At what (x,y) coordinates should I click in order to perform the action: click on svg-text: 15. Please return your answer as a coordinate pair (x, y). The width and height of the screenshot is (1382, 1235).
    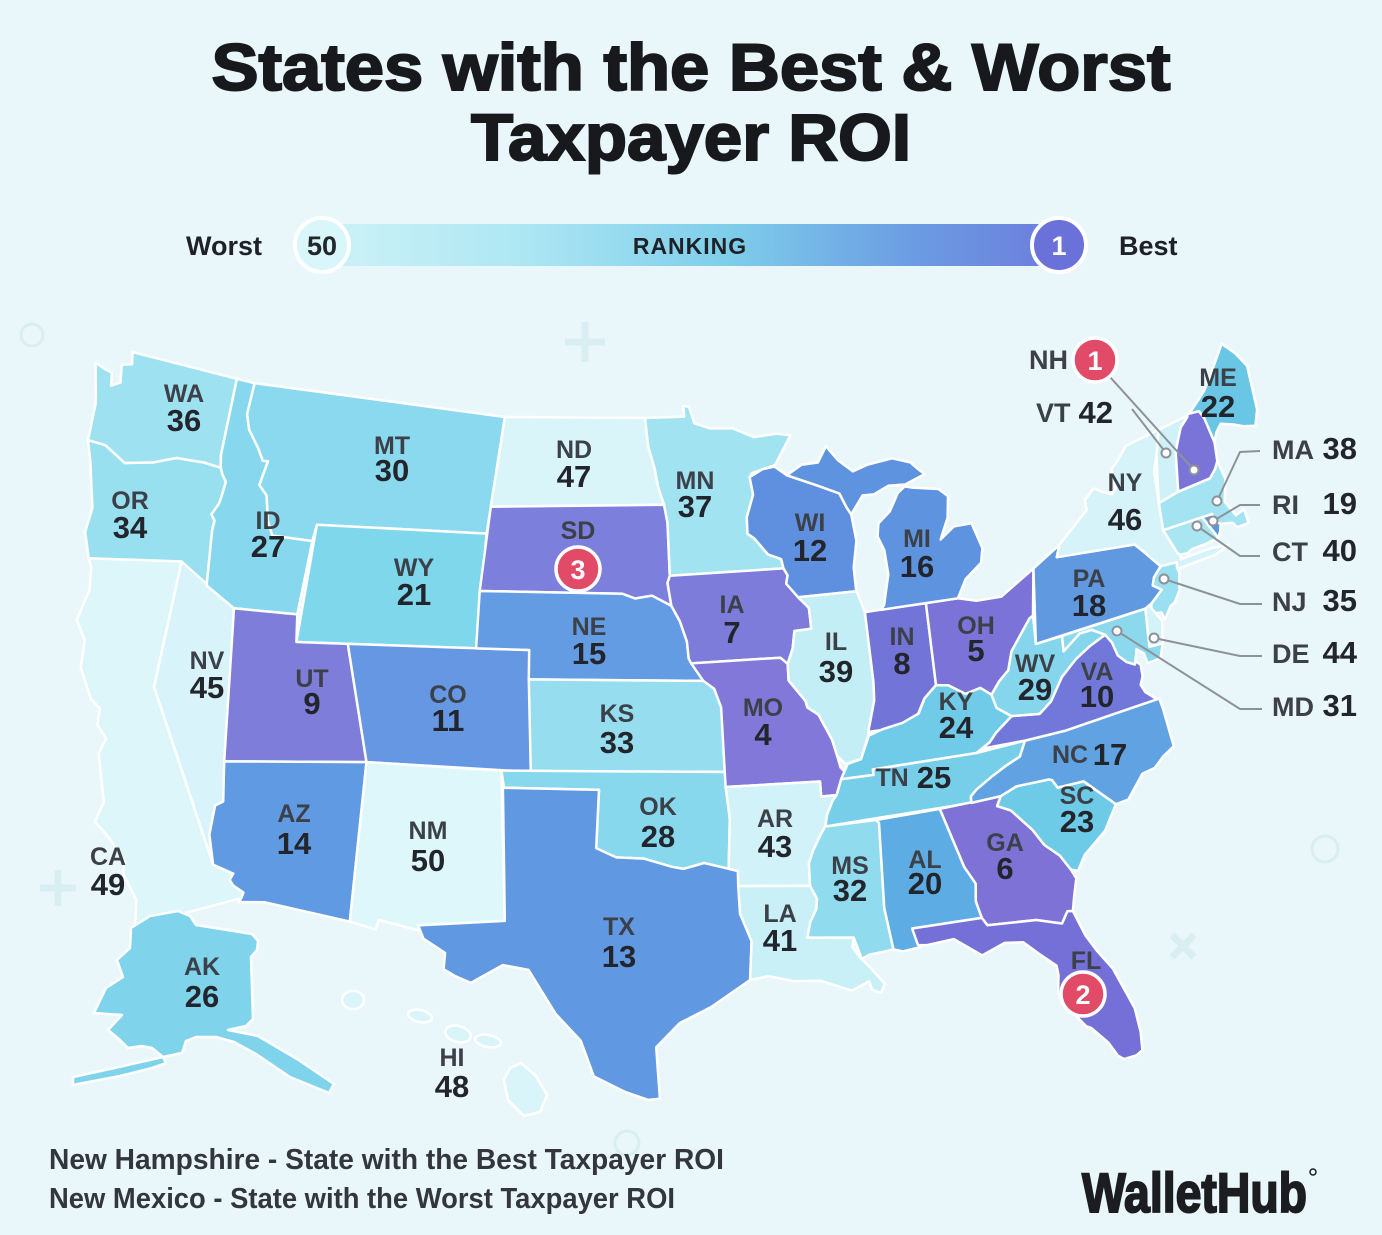
    Looking at the image, I should click on (589, 653).